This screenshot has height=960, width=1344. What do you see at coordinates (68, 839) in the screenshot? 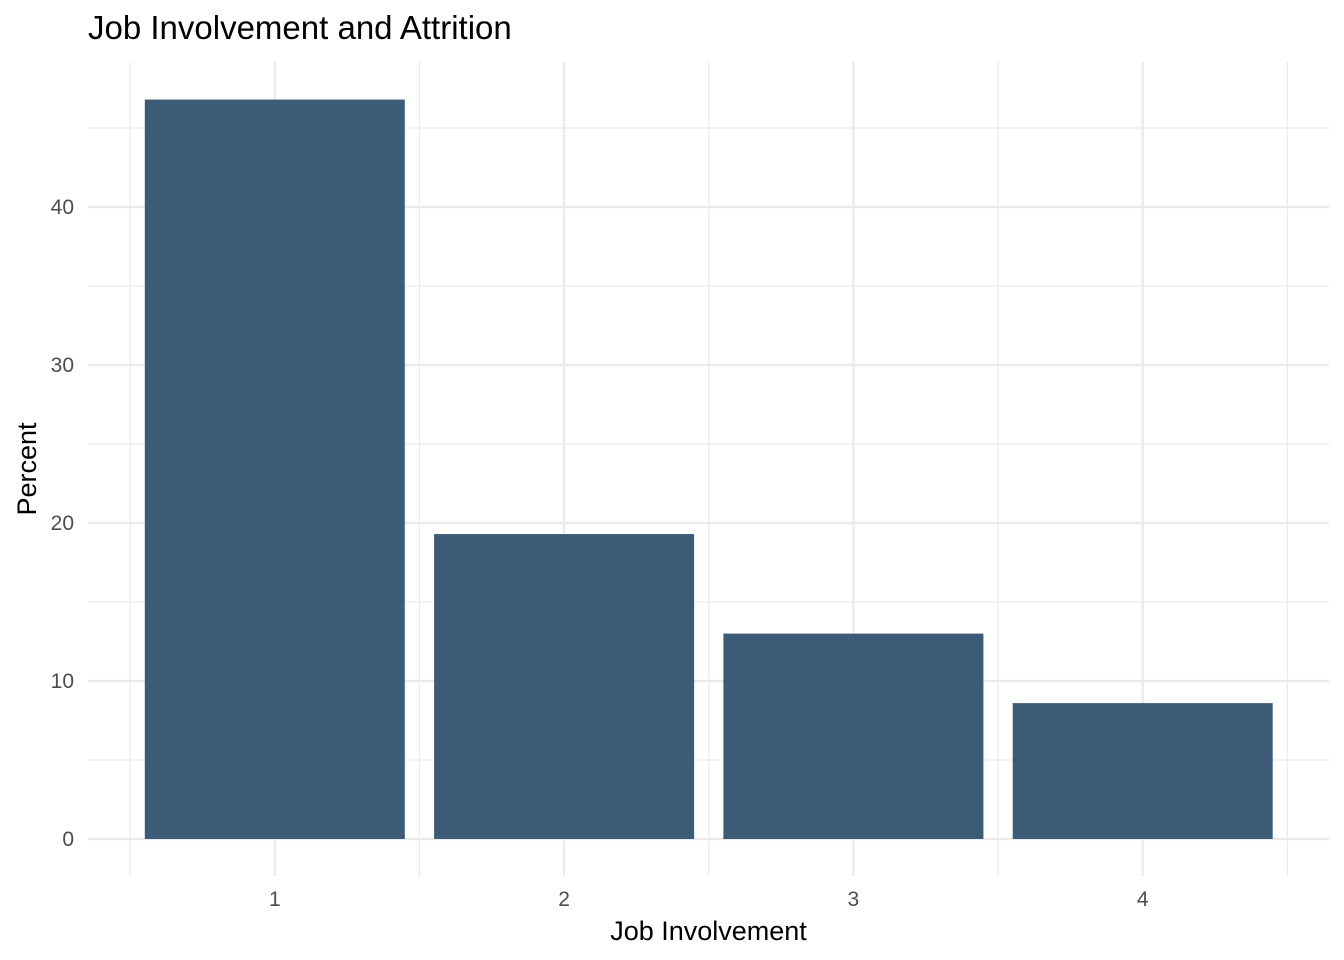
I see `y-tick-label: 0` at bounding box center [68, 839].